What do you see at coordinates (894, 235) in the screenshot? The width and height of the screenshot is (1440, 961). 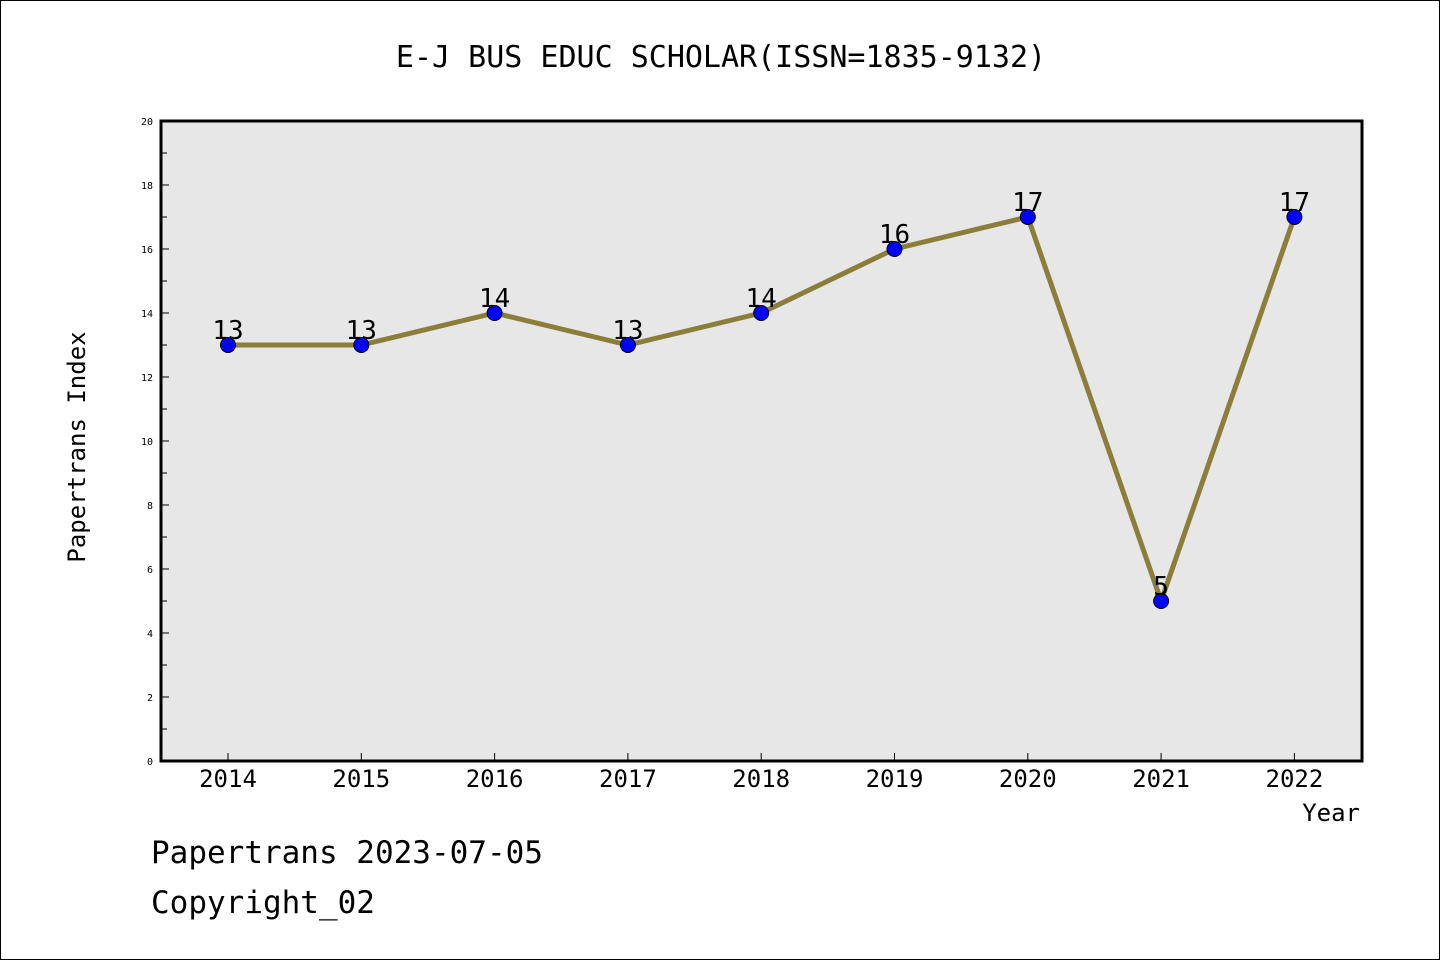 I see `data-label: 16` at bounding box center [894, 235].